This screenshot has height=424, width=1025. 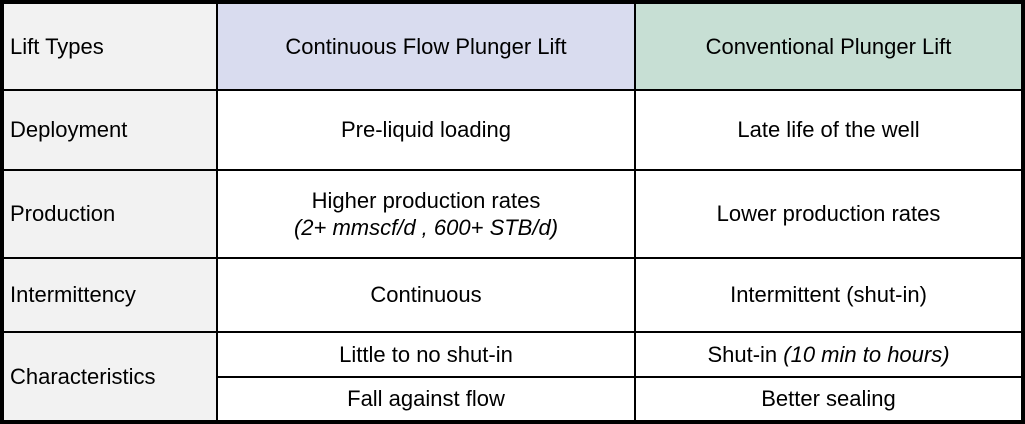 I want to click on corner-cell-lift-types: Lift Types, so click(x=109, y=46).